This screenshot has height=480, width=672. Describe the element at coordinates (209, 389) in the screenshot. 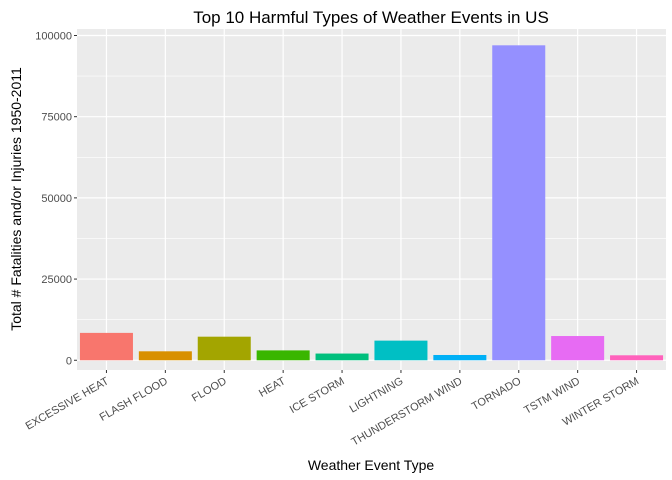

I see `x-tick-label: FLOOD` at that location.